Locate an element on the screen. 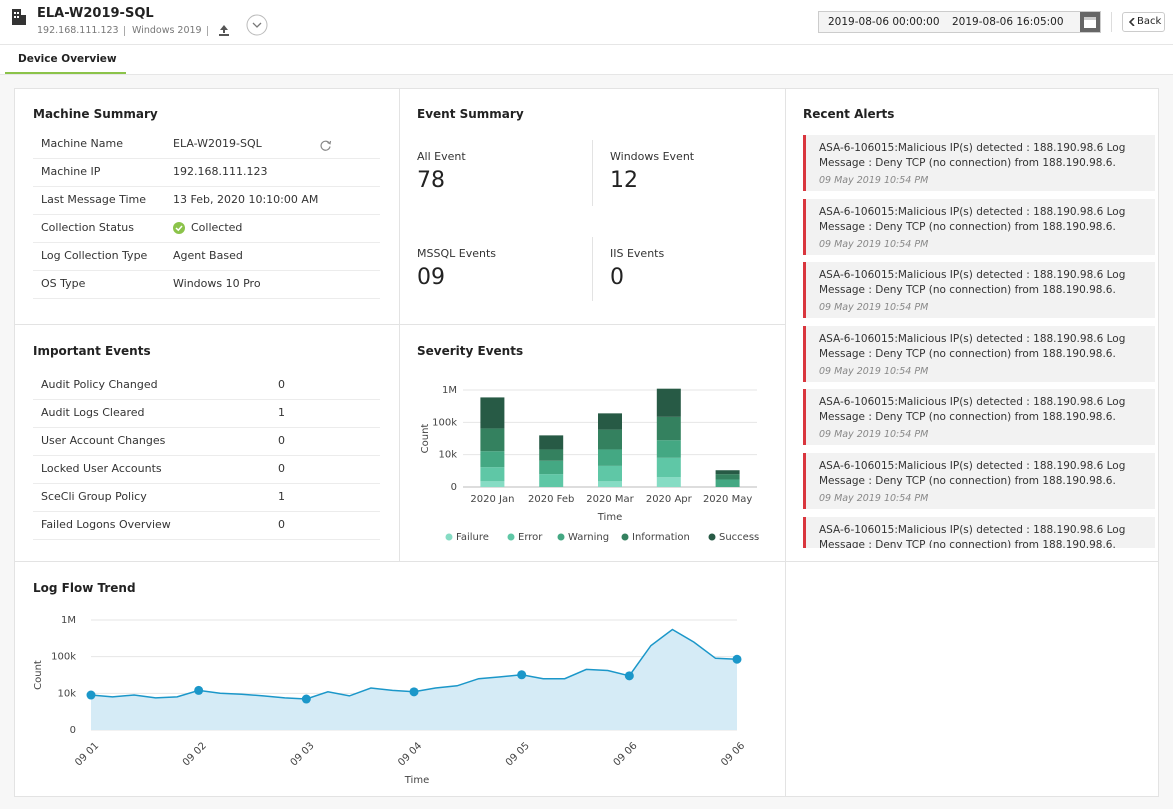 The height and width of the screenshot is (809, 1173). row-label: Machine Name is located at coordinates (82, 143).